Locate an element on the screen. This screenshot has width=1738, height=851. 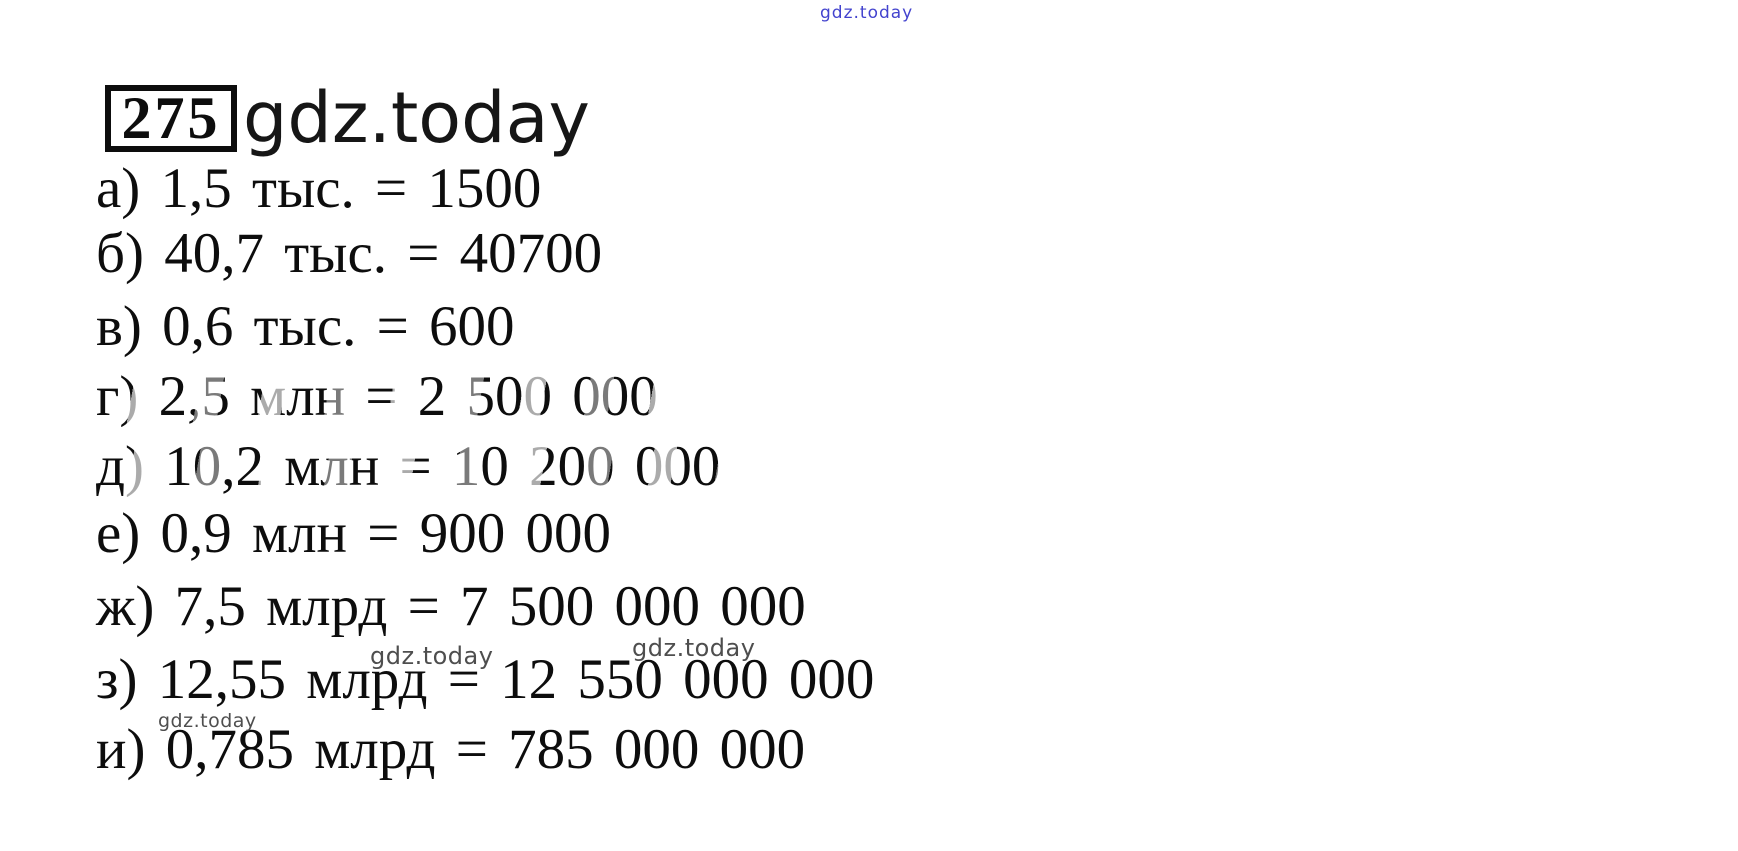
problem-number: 275 is located at coordinates (171, 118).